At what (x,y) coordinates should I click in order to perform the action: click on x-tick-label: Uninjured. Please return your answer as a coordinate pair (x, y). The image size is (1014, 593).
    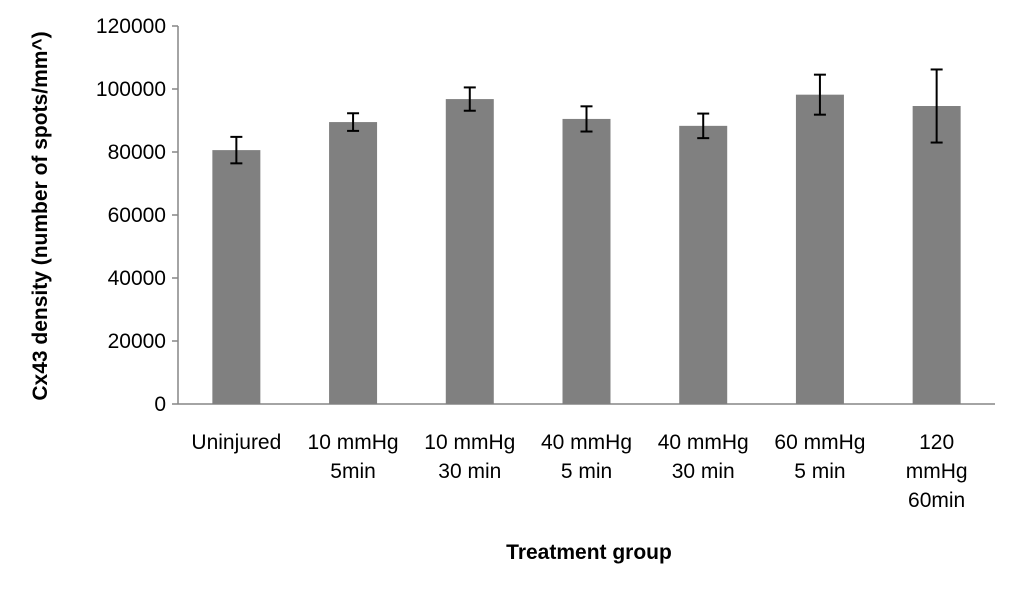
    Looking at the image, I should click on (236, 442).